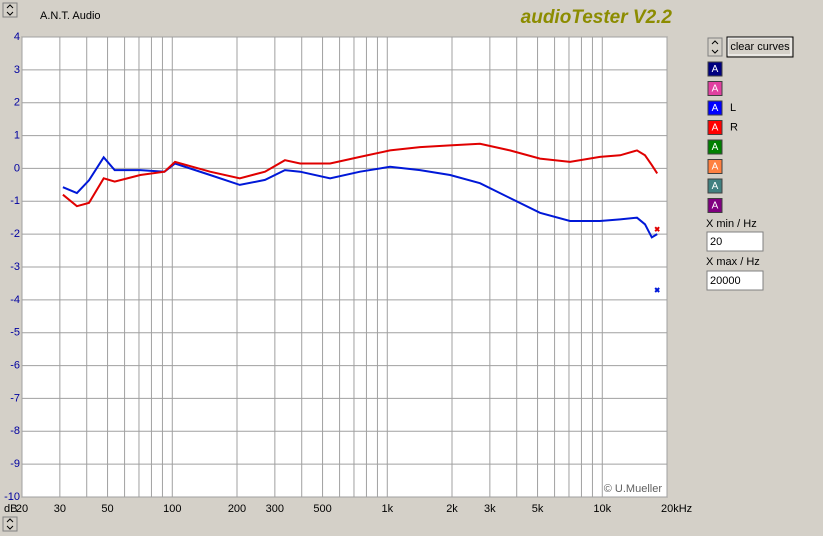 The width and height of the screenshot is (823, 536). What do you see at coordinates (15, 398) in the screenshot?
I see `y-tick-label: -7` at bounding box center [15, 398].